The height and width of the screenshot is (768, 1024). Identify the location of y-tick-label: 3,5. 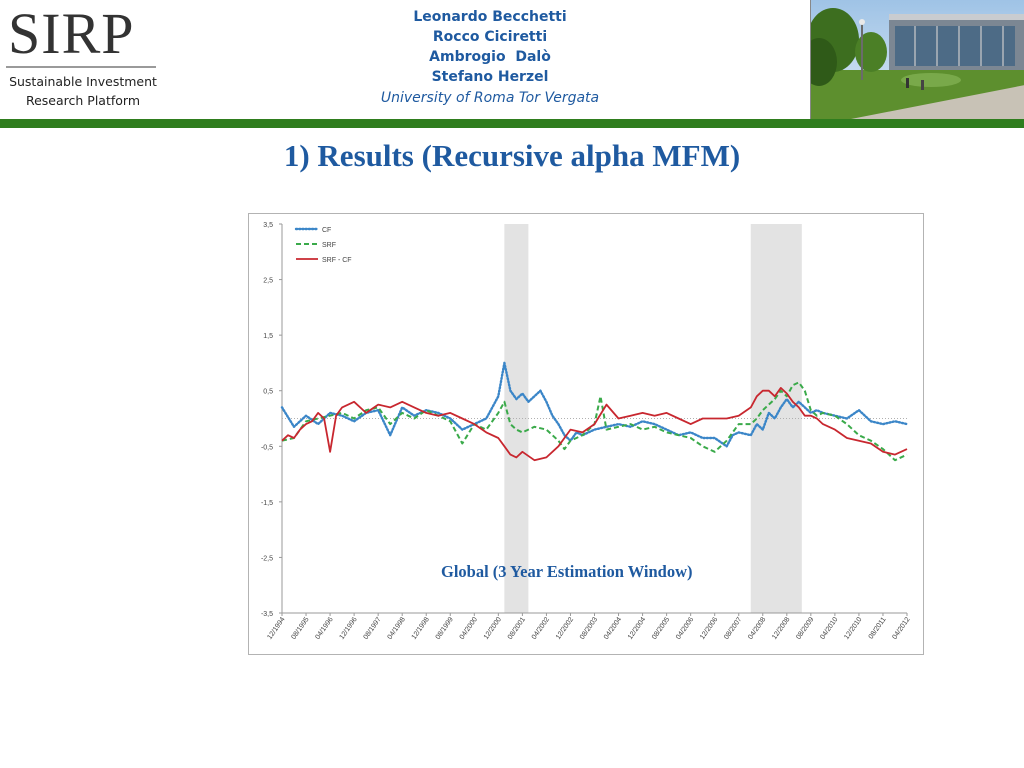
(268, 225).